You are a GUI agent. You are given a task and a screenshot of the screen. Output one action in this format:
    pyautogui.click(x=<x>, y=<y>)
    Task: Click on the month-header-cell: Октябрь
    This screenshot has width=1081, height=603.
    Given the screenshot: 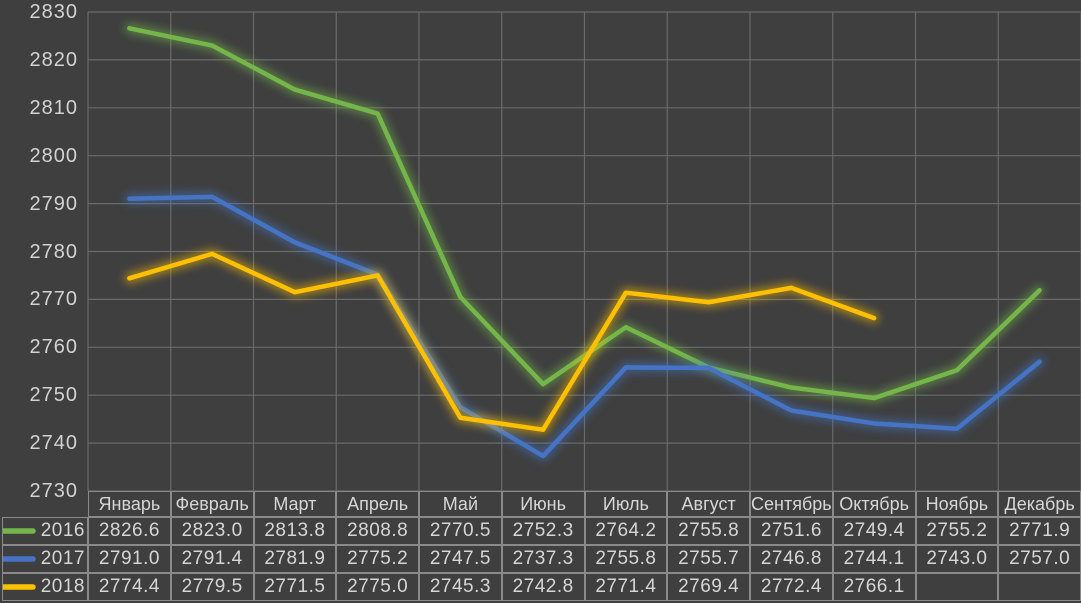 What is the action you would take?
    pyautogui.click(x=874, y=504)
    